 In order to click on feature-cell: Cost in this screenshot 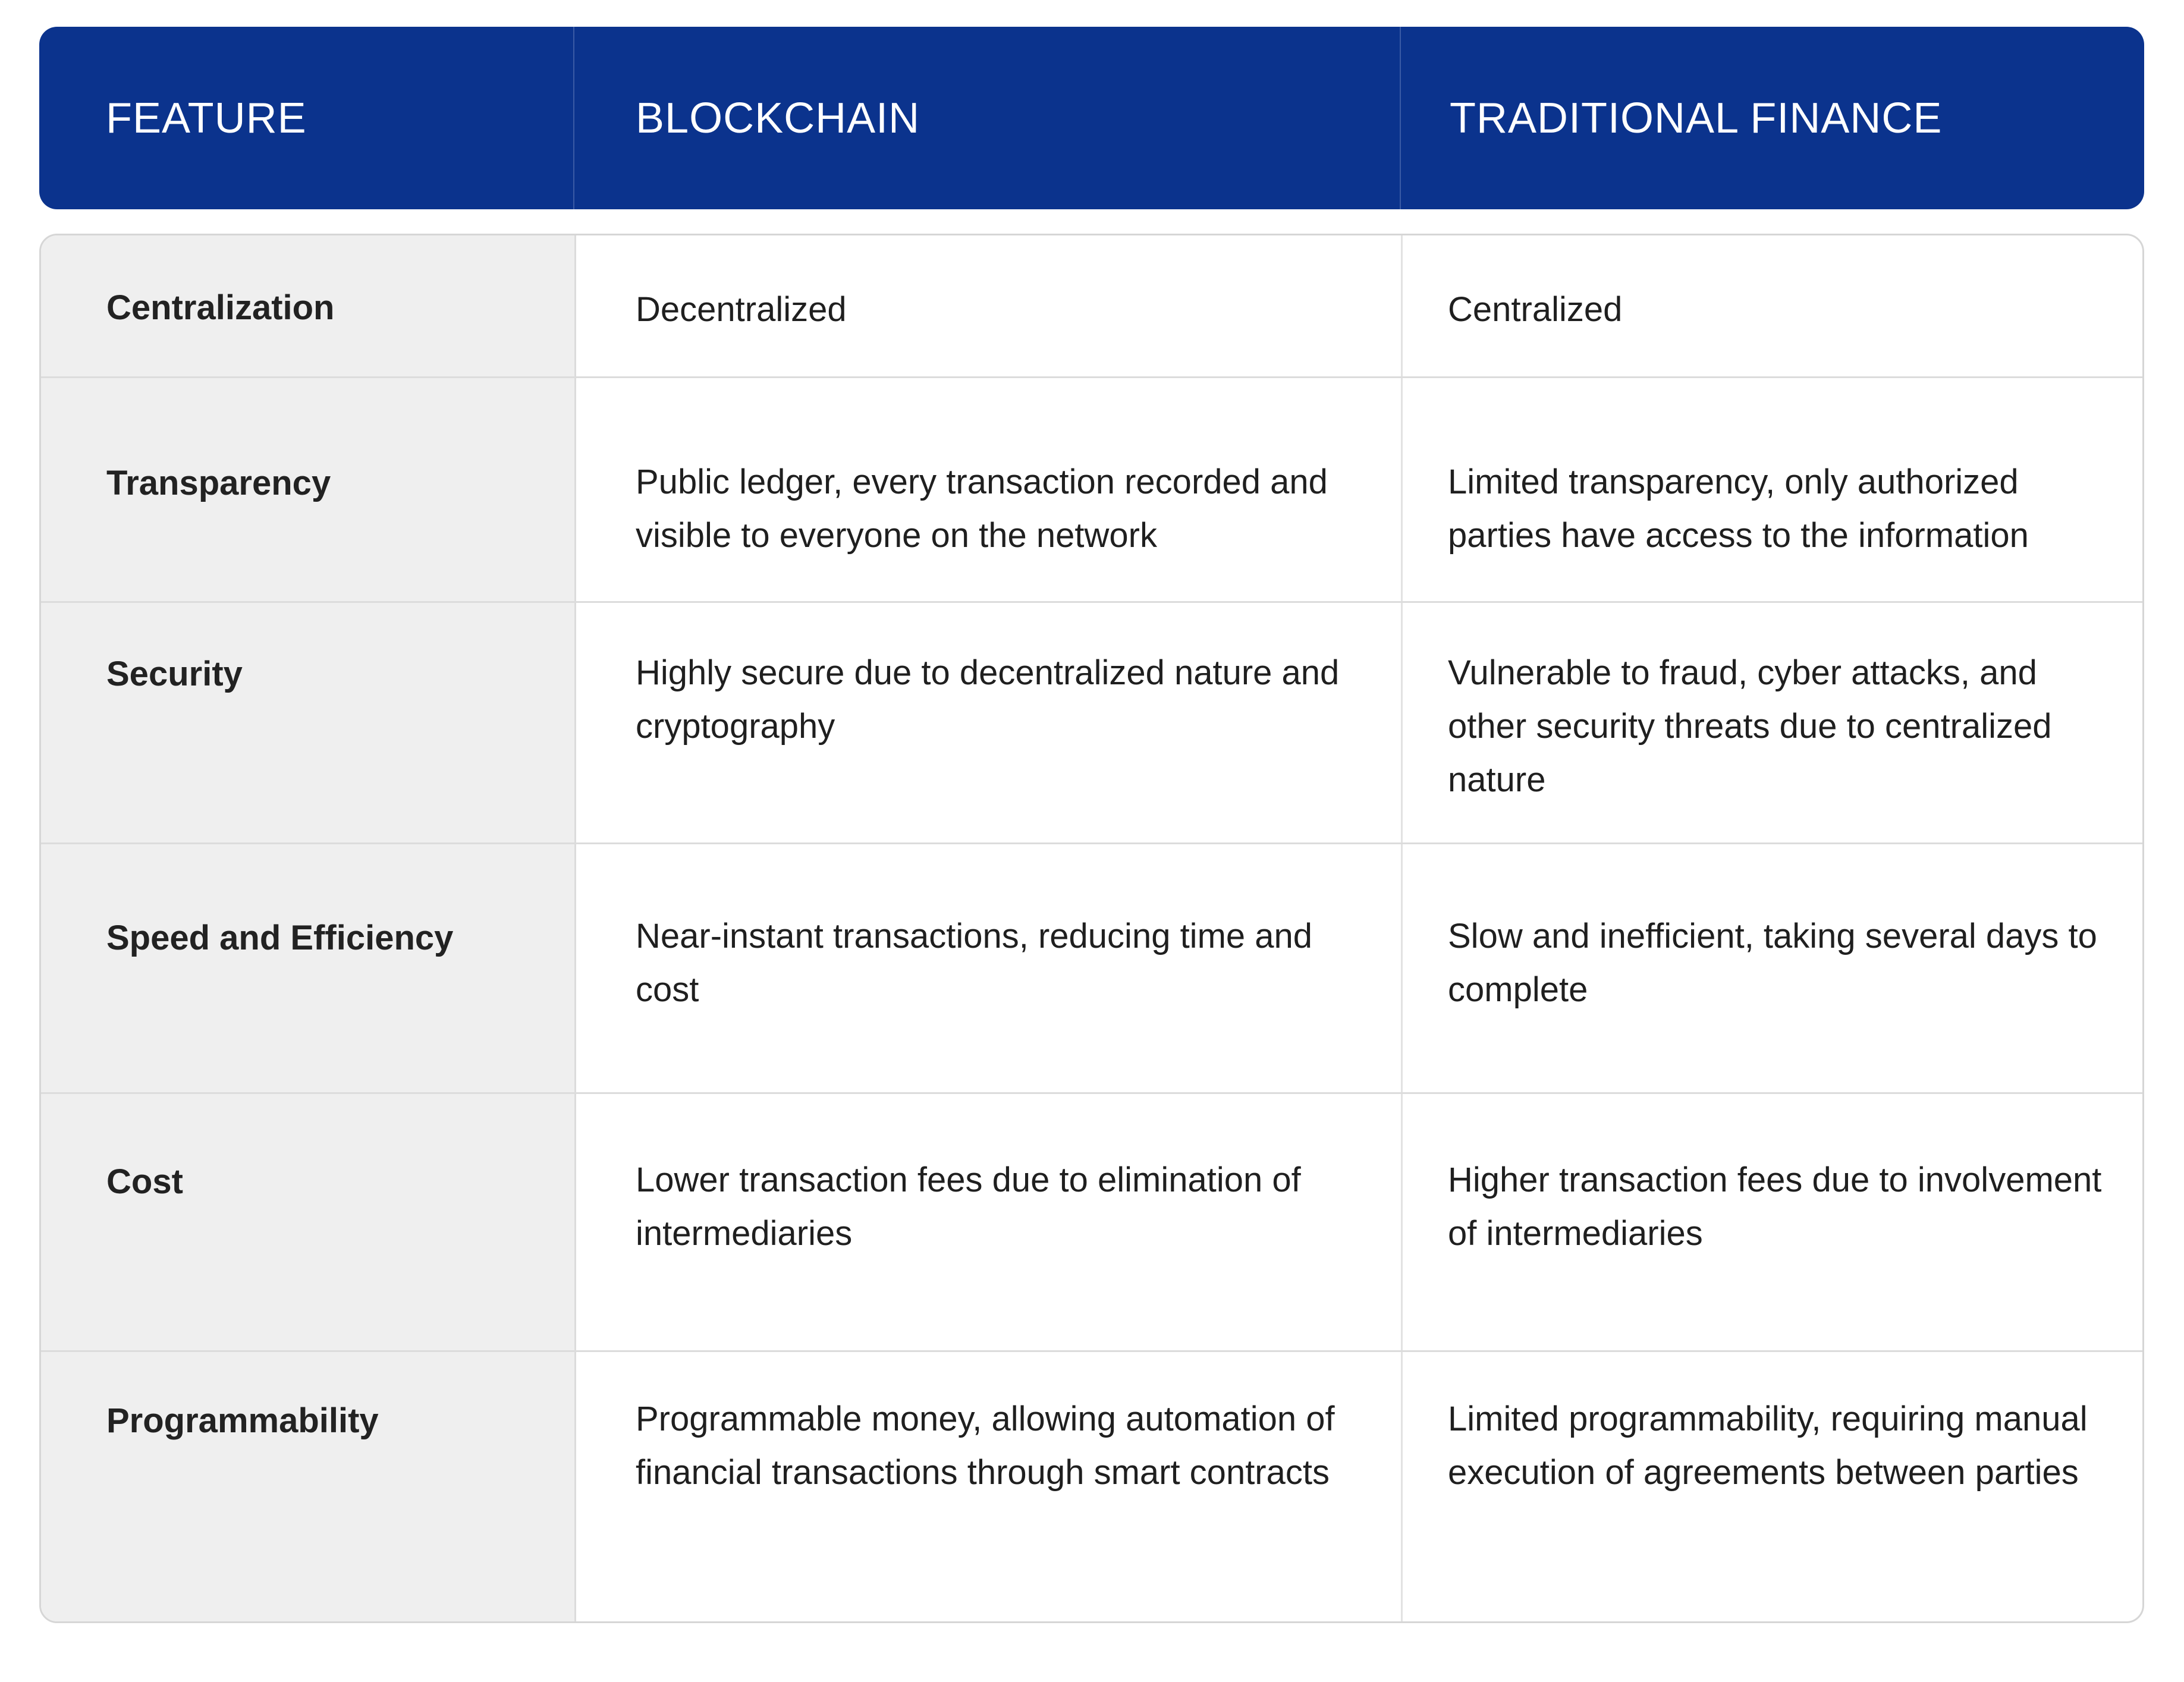, I will do `click(308, 1222)`.